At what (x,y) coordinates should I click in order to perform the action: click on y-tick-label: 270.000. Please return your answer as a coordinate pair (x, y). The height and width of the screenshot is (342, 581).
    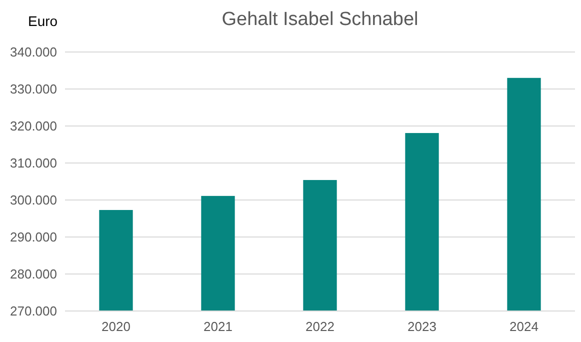
    Looking at the image, I should click on (33, 311).